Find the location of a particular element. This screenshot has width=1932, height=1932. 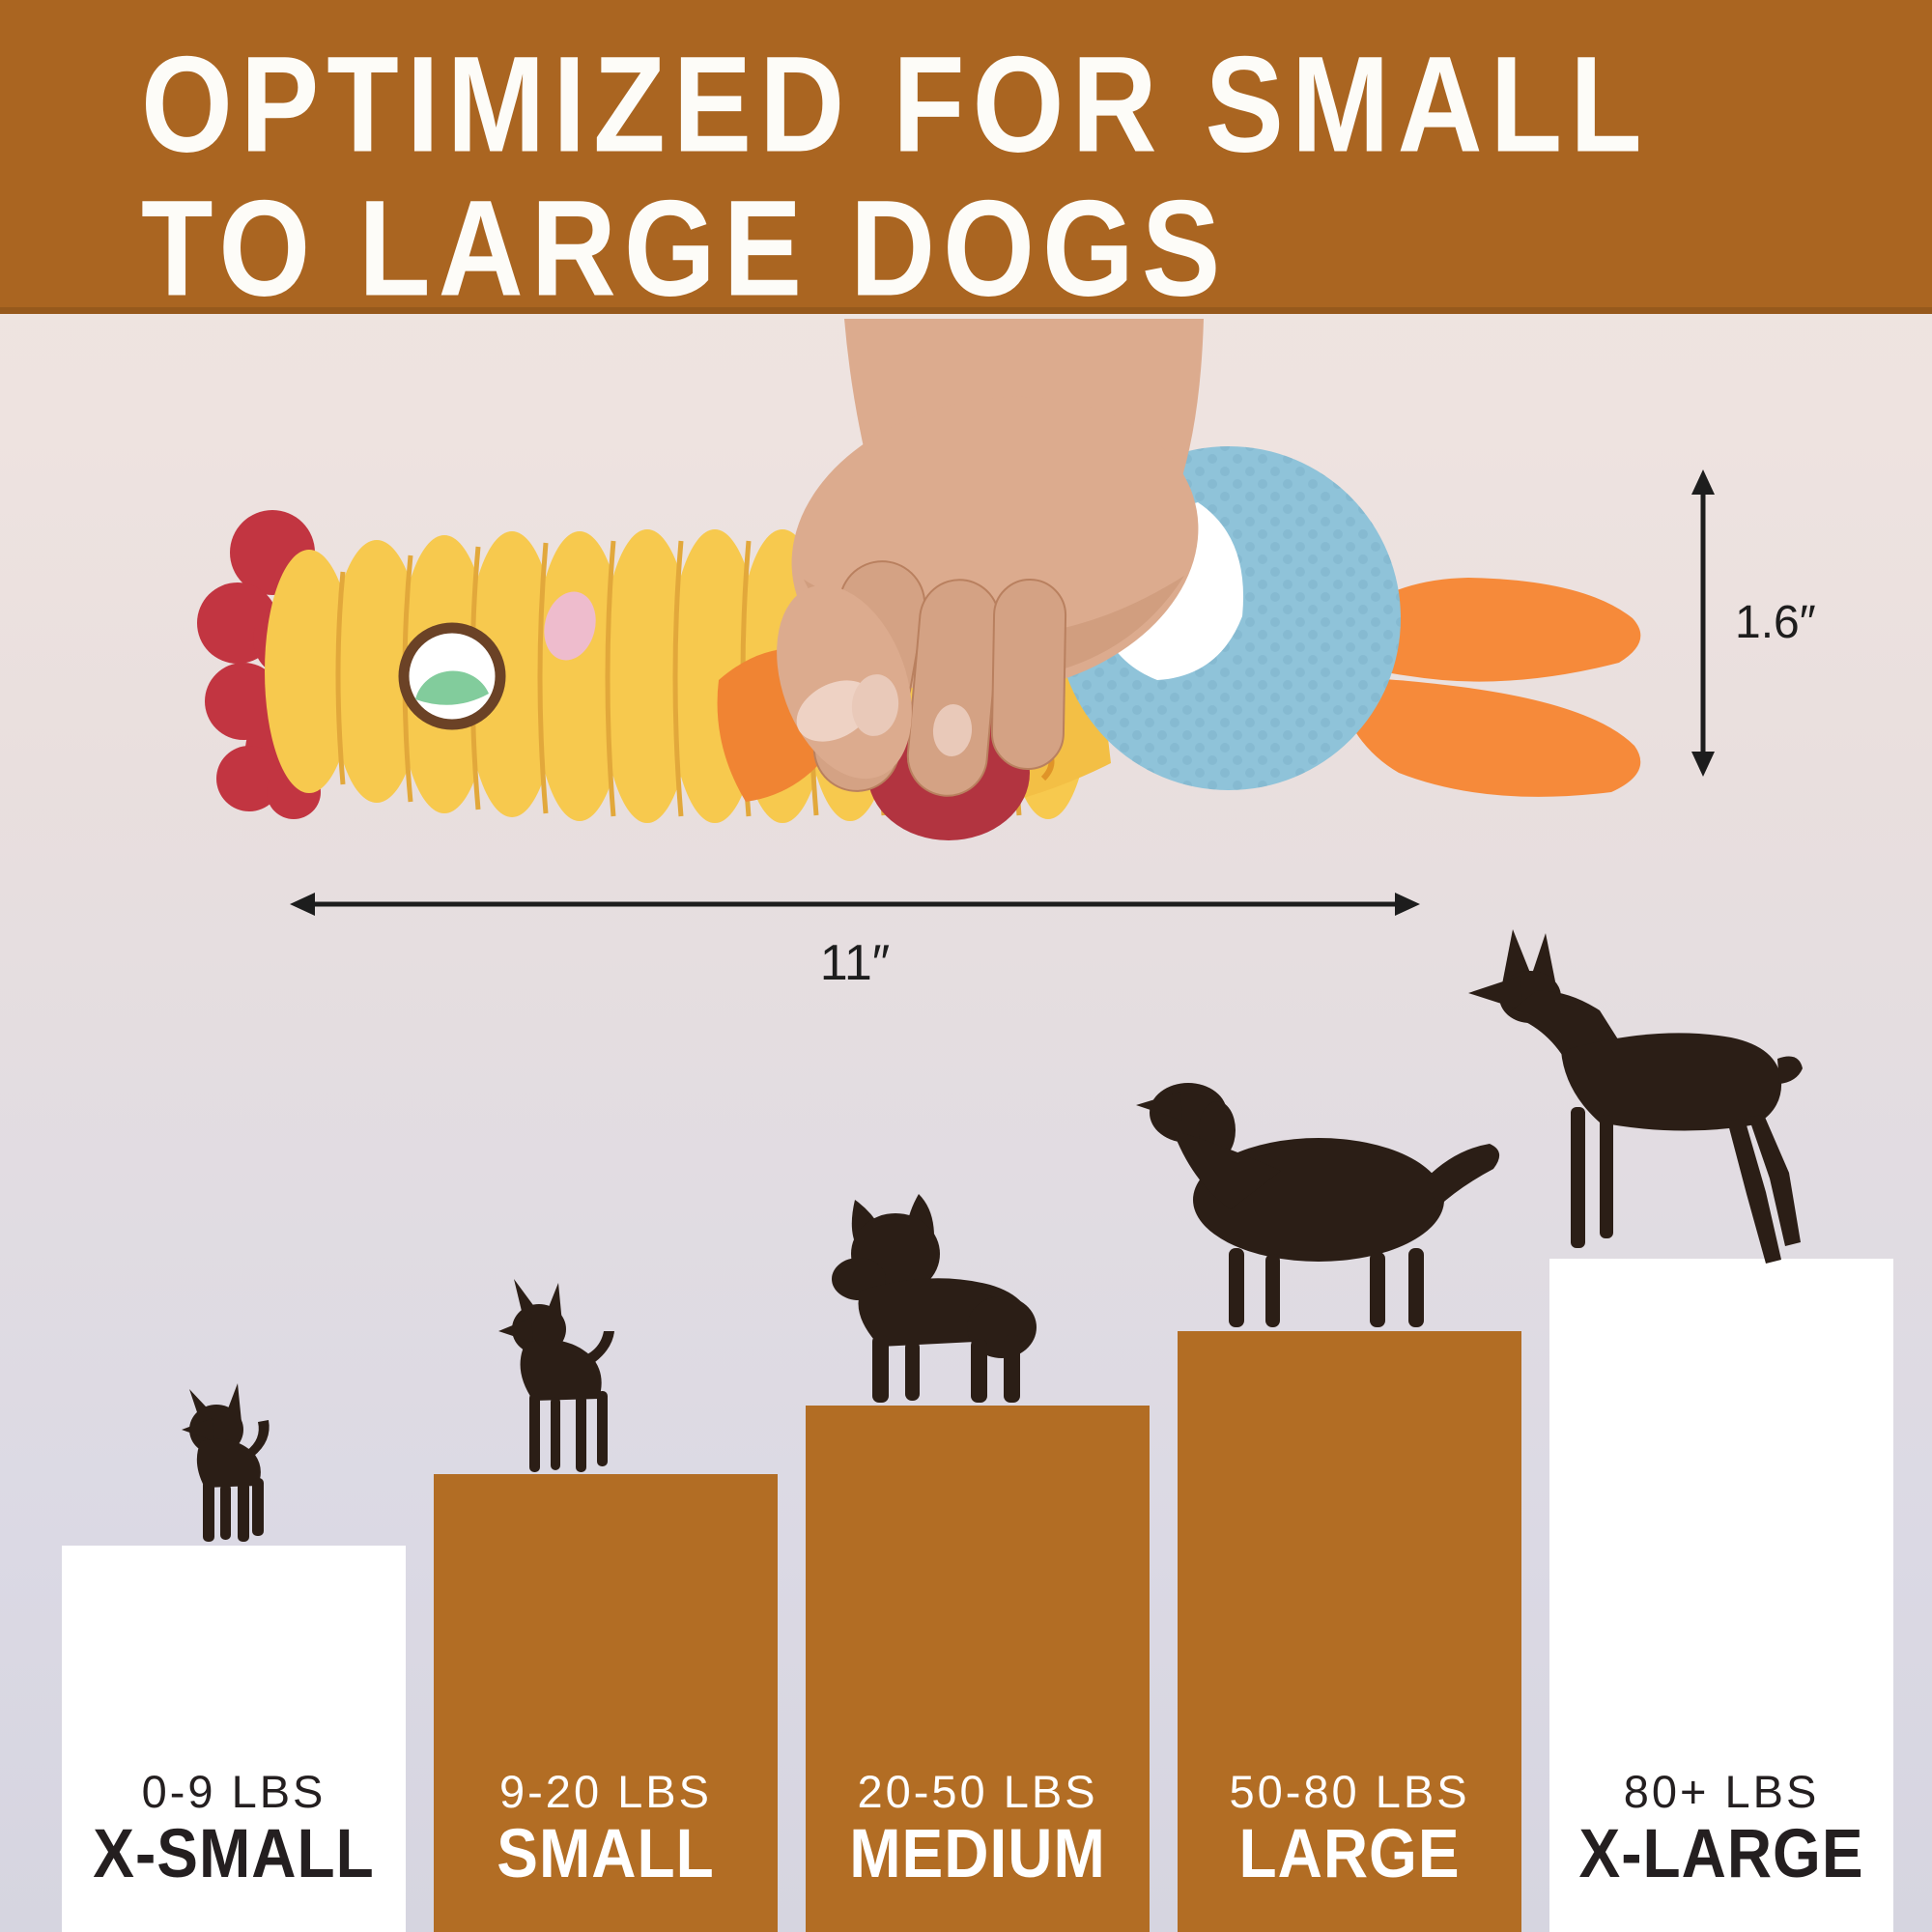

bar-weight-label: 50-80 LBS is located at coordinates (1349, 1791).